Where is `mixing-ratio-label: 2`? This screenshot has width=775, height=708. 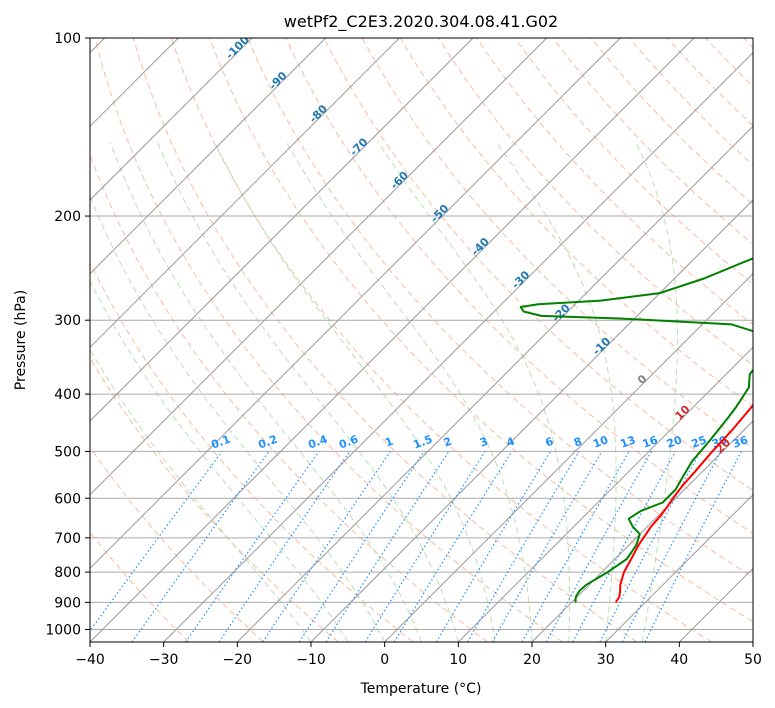 mixing-ratio-label: 2 is located at coordinates (448, 442).